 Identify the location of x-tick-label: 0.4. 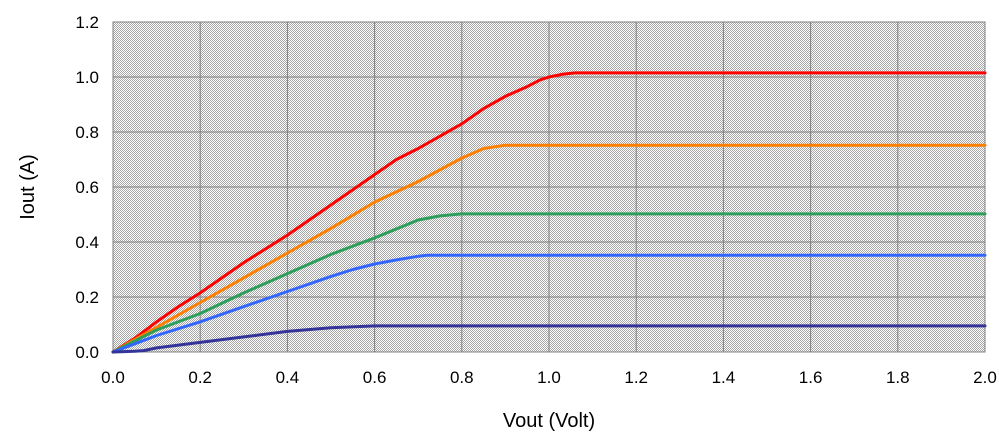
(288, 377).